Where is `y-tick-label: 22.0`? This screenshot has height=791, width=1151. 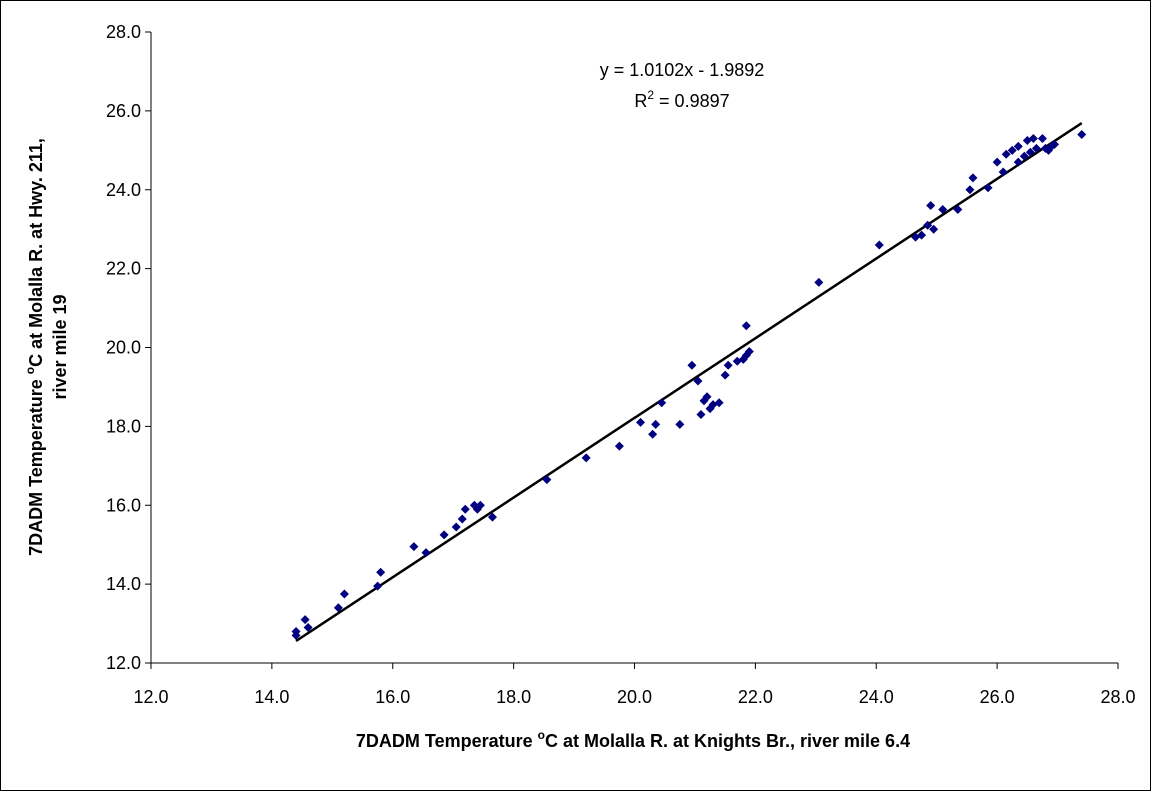
y-tick-label: 22.0 is located at coordinates (123, 269).